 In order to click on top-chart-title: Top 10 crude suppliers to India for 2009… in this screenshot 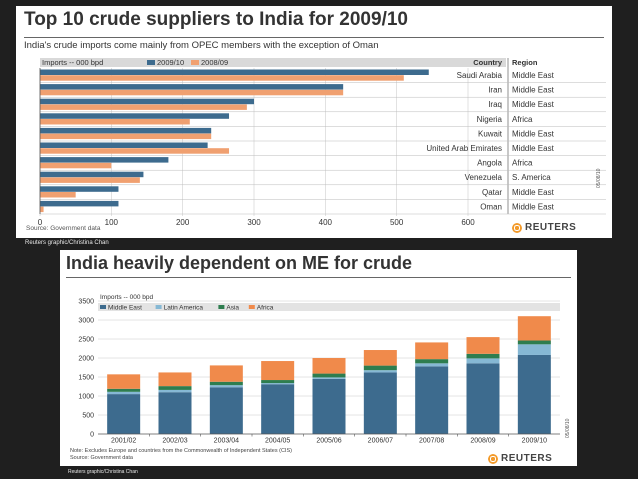, I will do `click(216, 19)`.